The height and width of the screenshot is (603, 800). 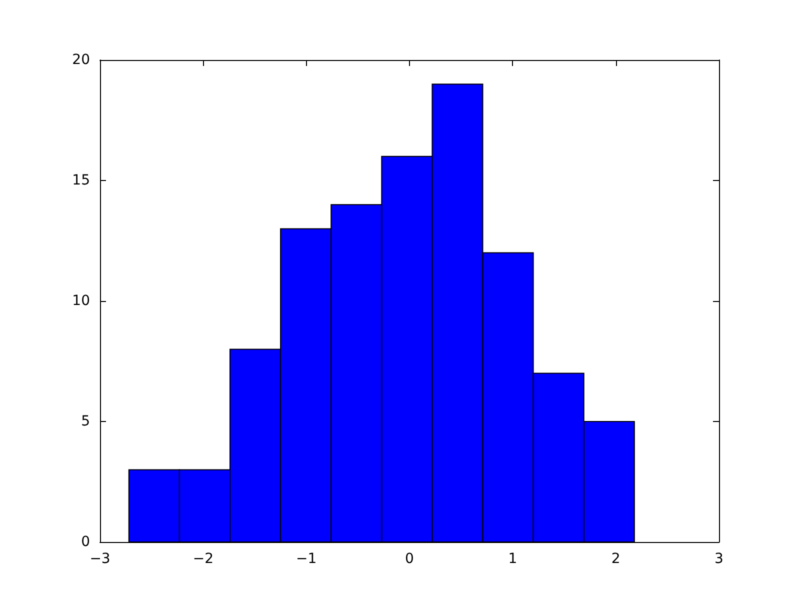 I want to click on x-tick-label: 2, so click(x=615, y=559).